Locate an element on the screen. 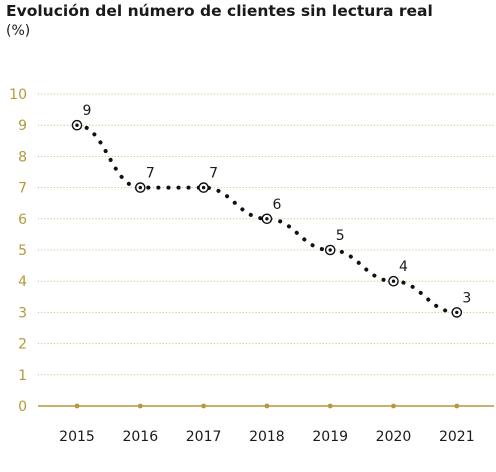  y-tick-label: 10 is located at coordinates (18, 95).